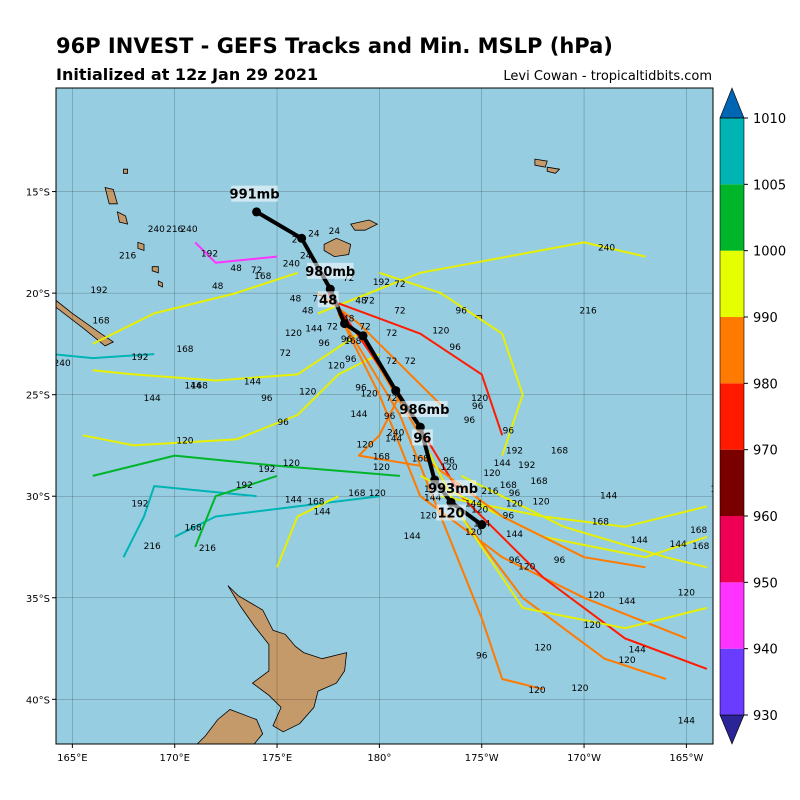  What do you see at coordinates (482, 758) in the screenshot?
I see `lon-tick-label: 175°W` at bounding box center [482, 758].